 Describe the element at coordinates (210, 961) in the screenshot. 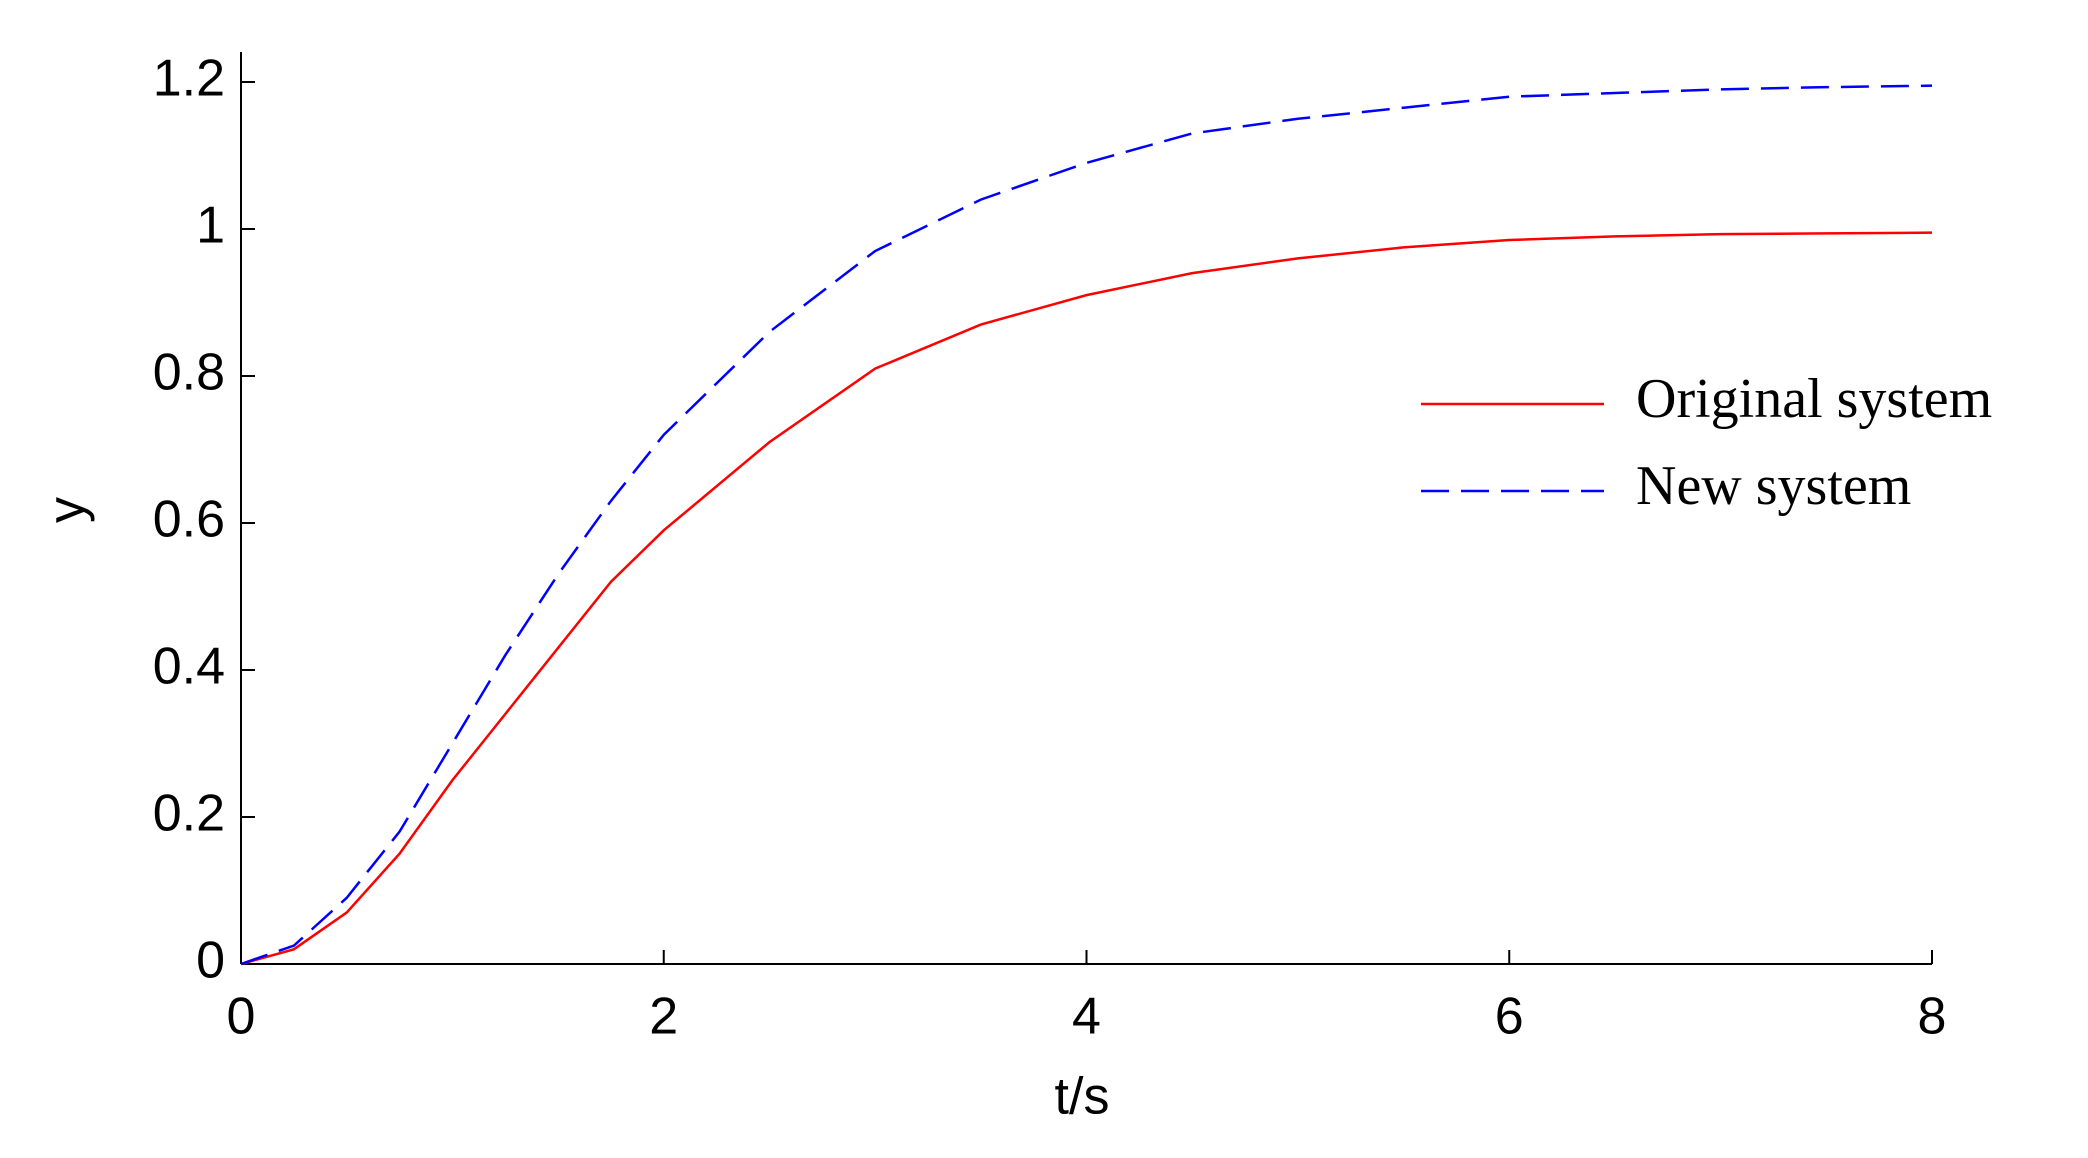

I see `y-tick-label: 0` at that location.